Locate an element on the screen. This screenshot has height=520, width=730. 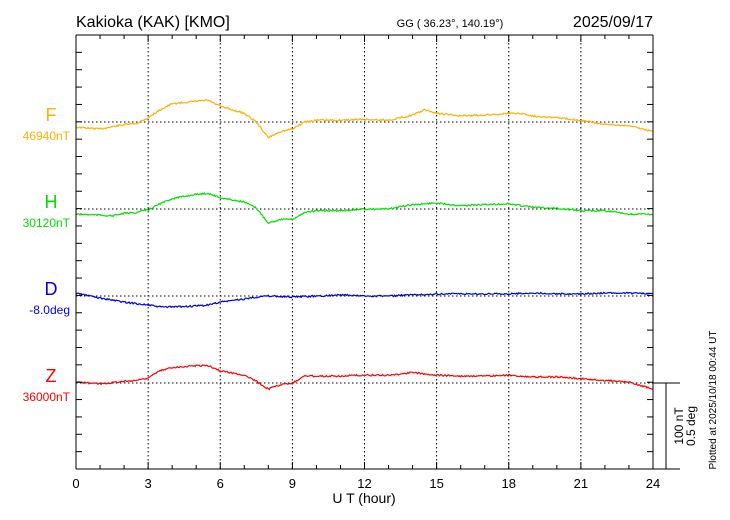
x-tick-label: 9 is located at coordinates (292, 483).